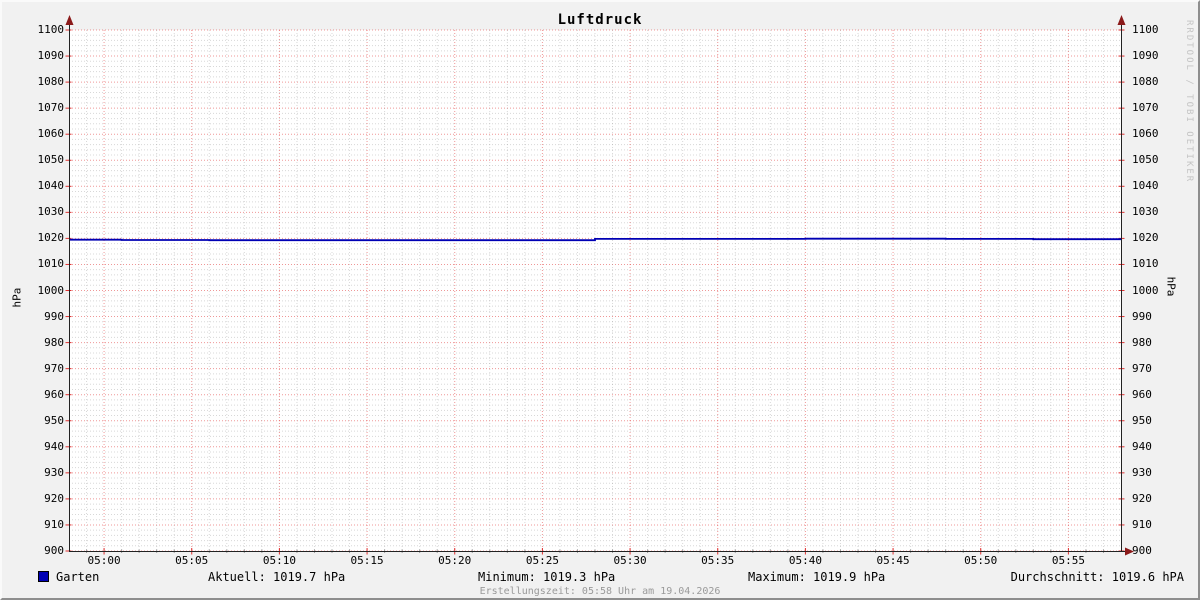 The height and width of the screenshot is (600, 1200). Describe the element at coordinates (279, 560) in the screenshot. I see `x-tick-label: 05:10` at that location.